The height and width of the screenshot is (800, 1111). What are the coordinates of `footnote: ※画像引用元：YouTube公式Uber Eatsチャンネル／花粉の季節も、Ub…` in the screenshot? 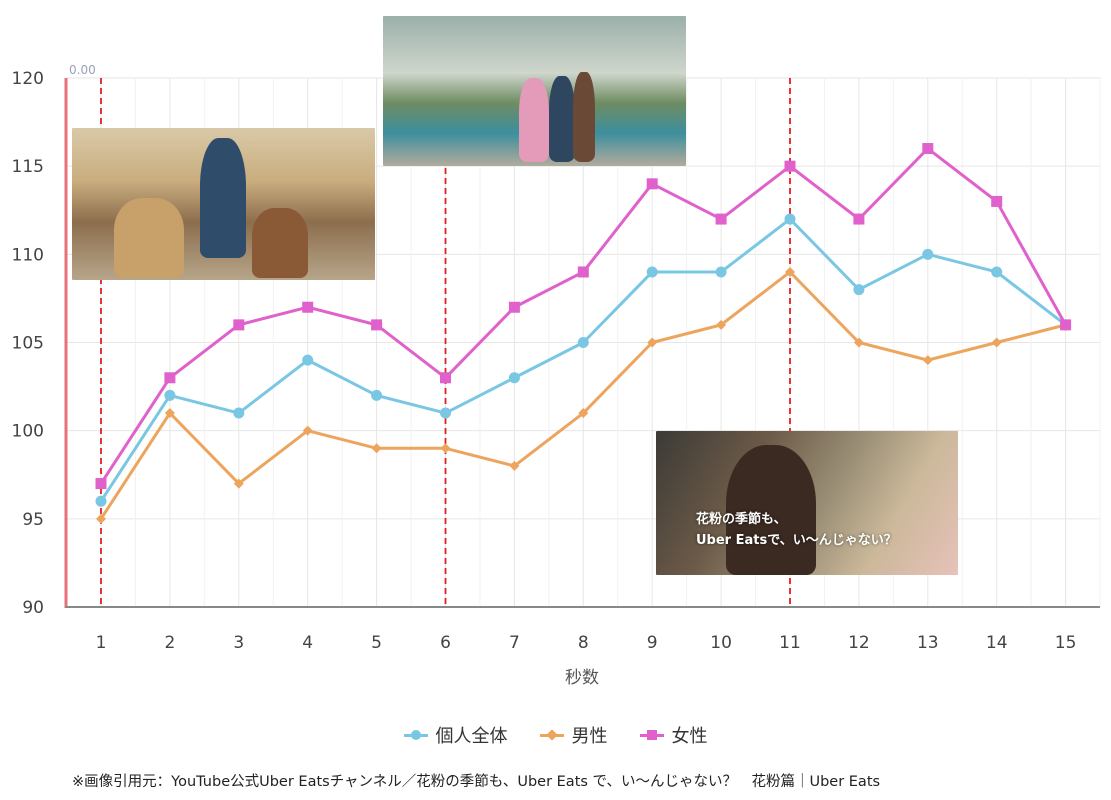 It's located at (476, 782).